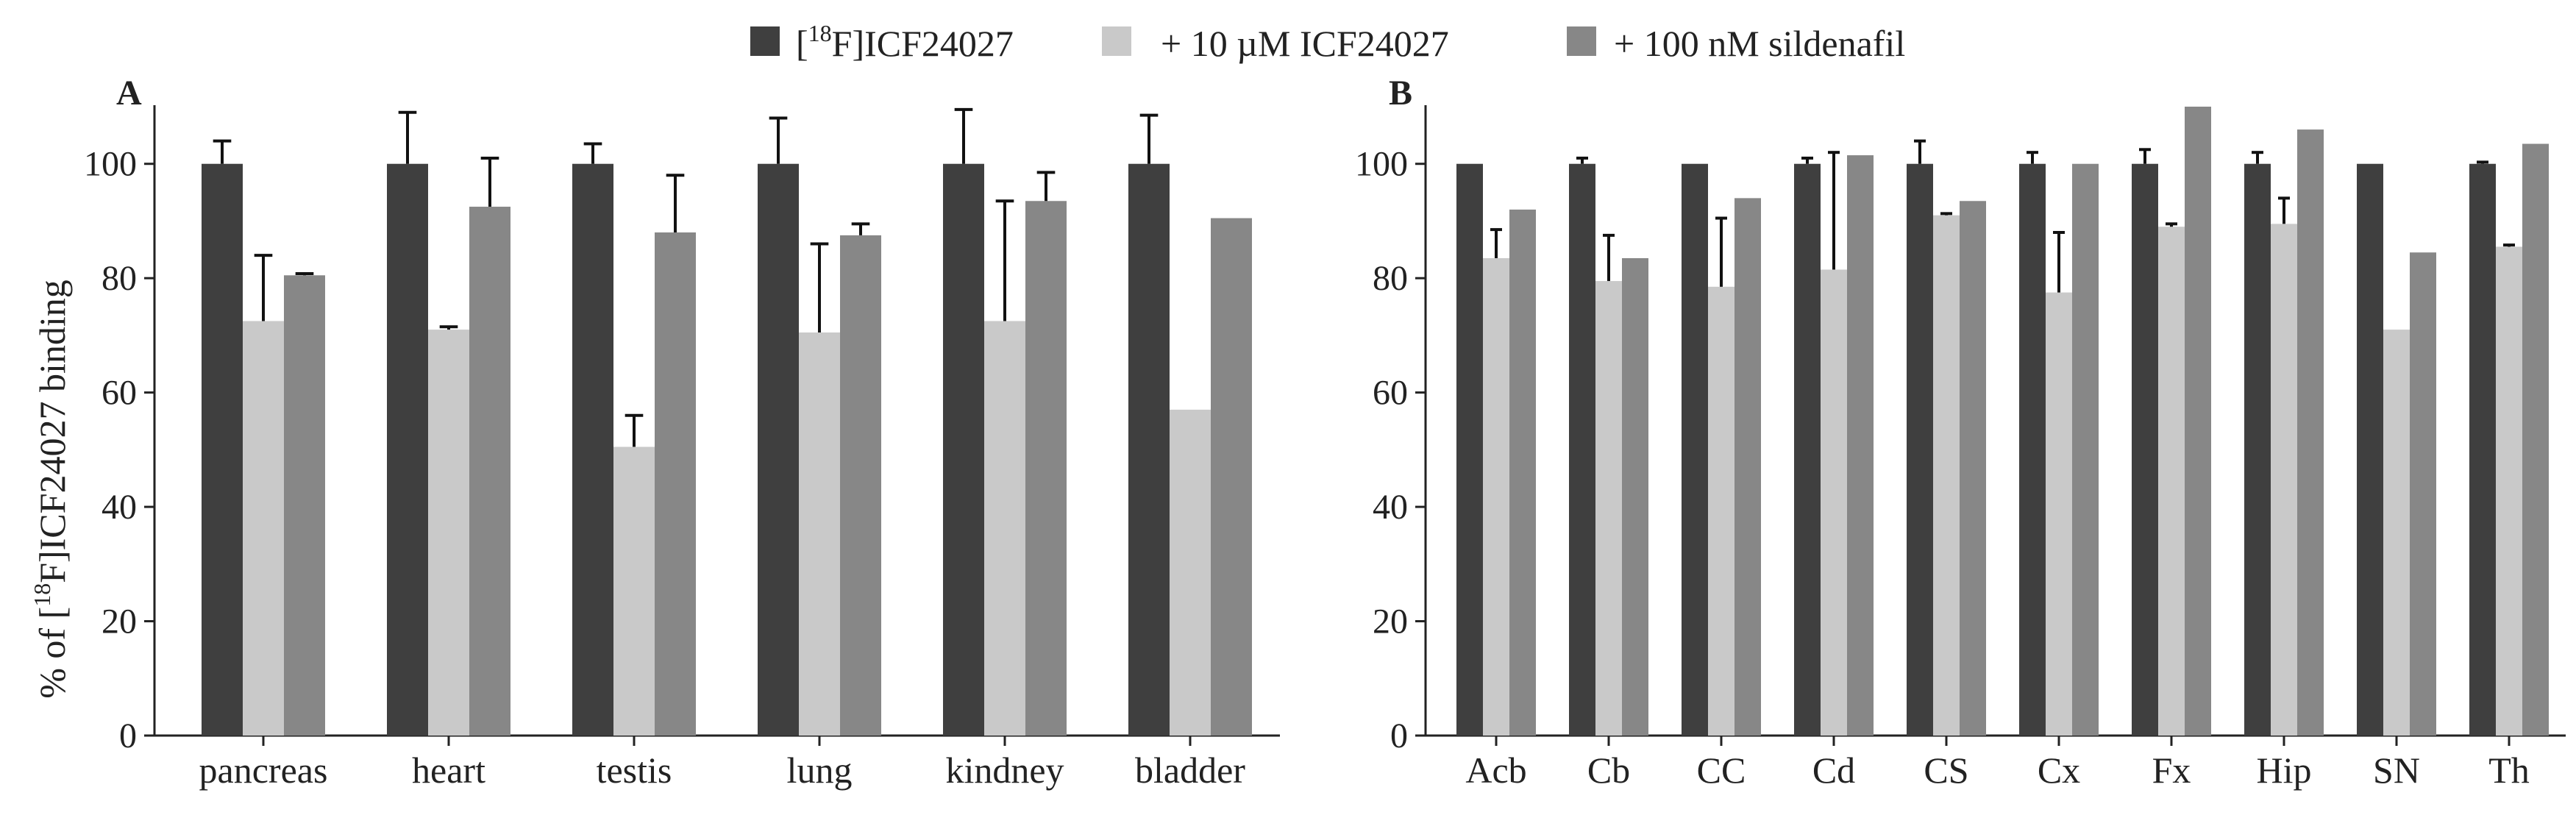 The width and height of the screenshot is (2576, 815). I want to click on bar-series-2-cc, so click(1721, 511).